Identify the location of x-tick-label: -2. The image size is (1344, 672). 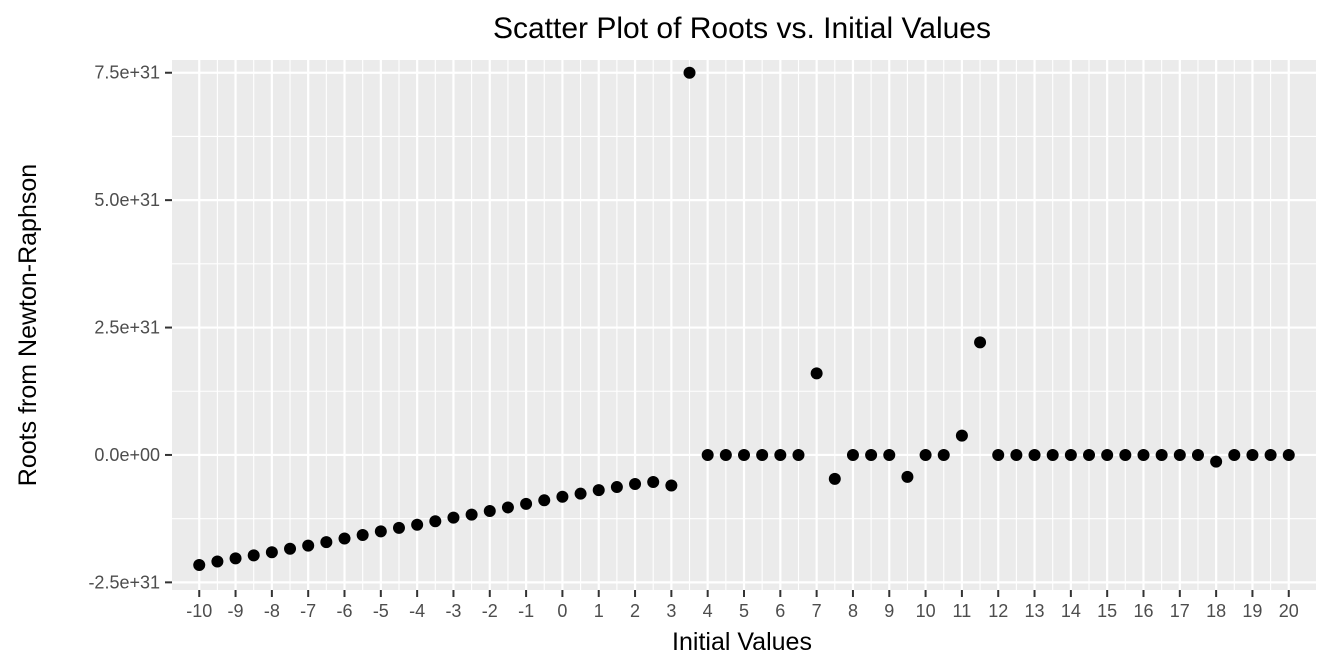
(490, 611).